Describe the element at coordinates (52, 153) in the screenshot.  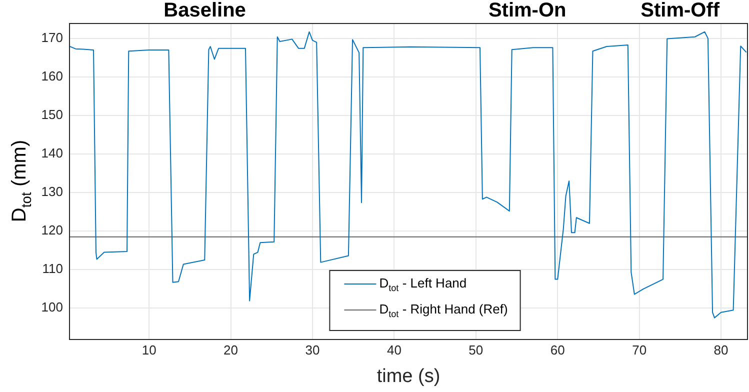
I see `y-tick-label: 140` at that location.